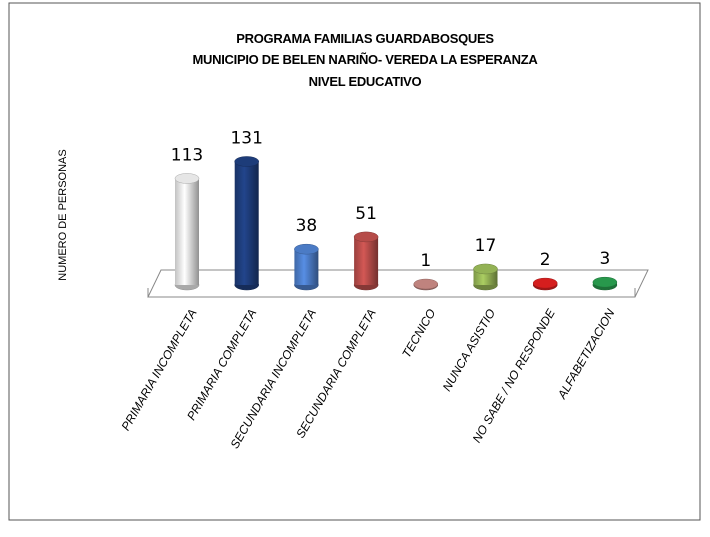  I want to click on chart-title: PROGRAMA FAMILIAS GUARDABOSQUES, so click(365, 38).